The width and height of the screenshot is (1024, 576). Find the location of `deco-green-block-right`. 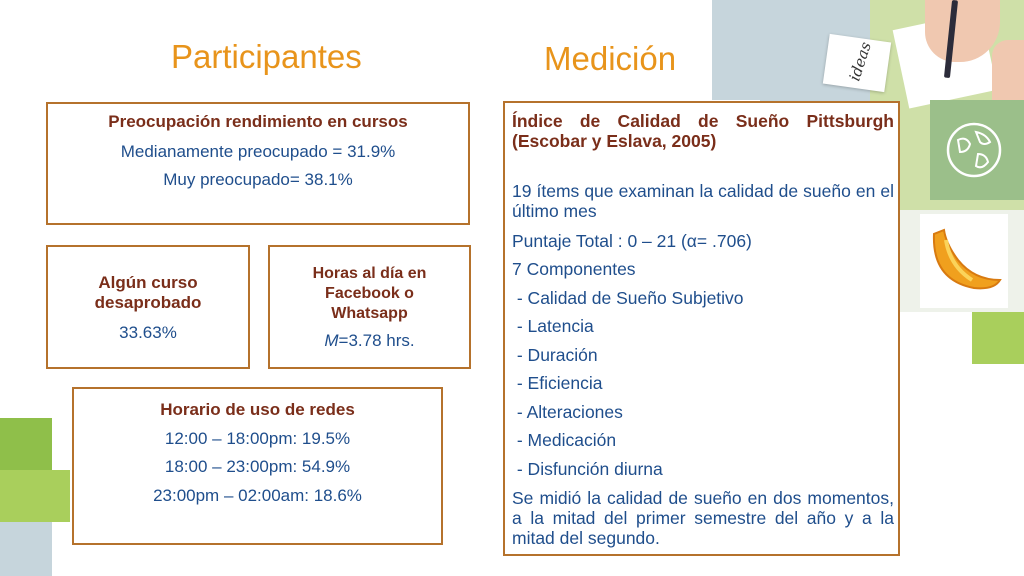

deco-green-block-right is located at coordinates (998, 338).